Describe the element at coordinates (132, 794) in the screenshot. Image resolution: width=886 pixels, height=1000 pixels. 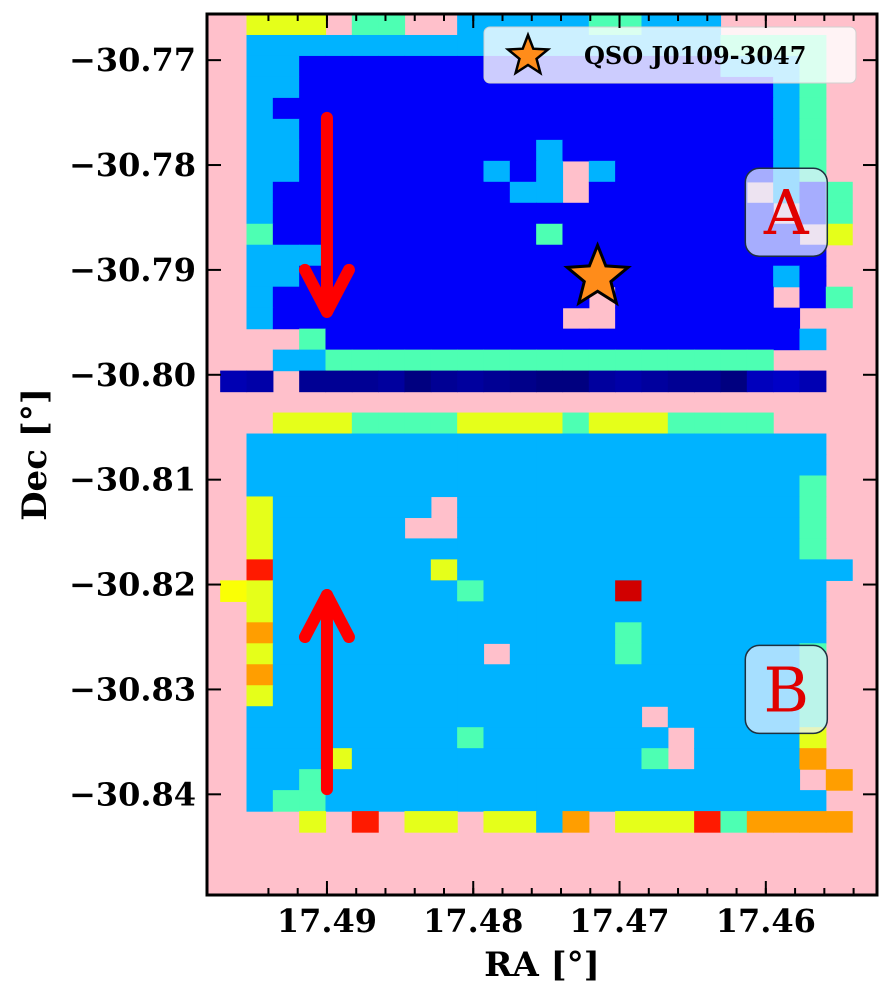
I see `y-tick-label: −30.84` at that location.